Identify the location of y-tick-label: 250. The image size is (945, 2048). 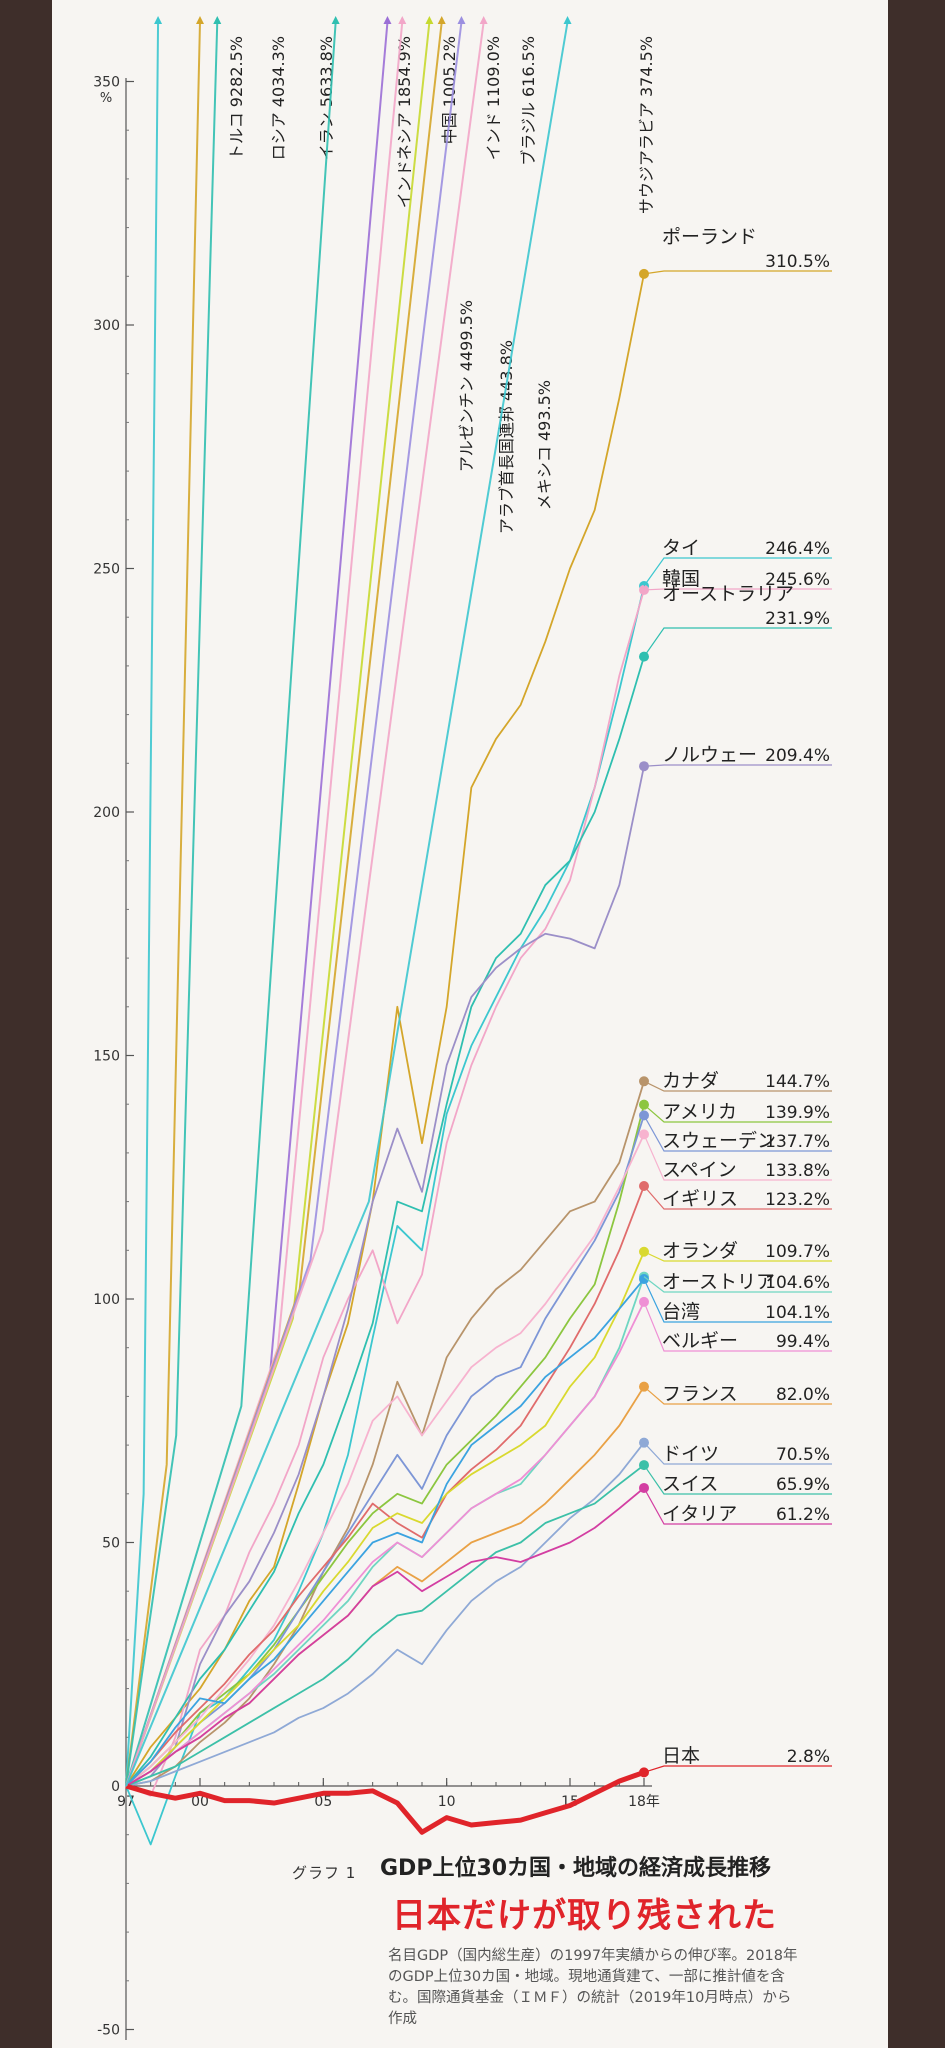
(106, 570).